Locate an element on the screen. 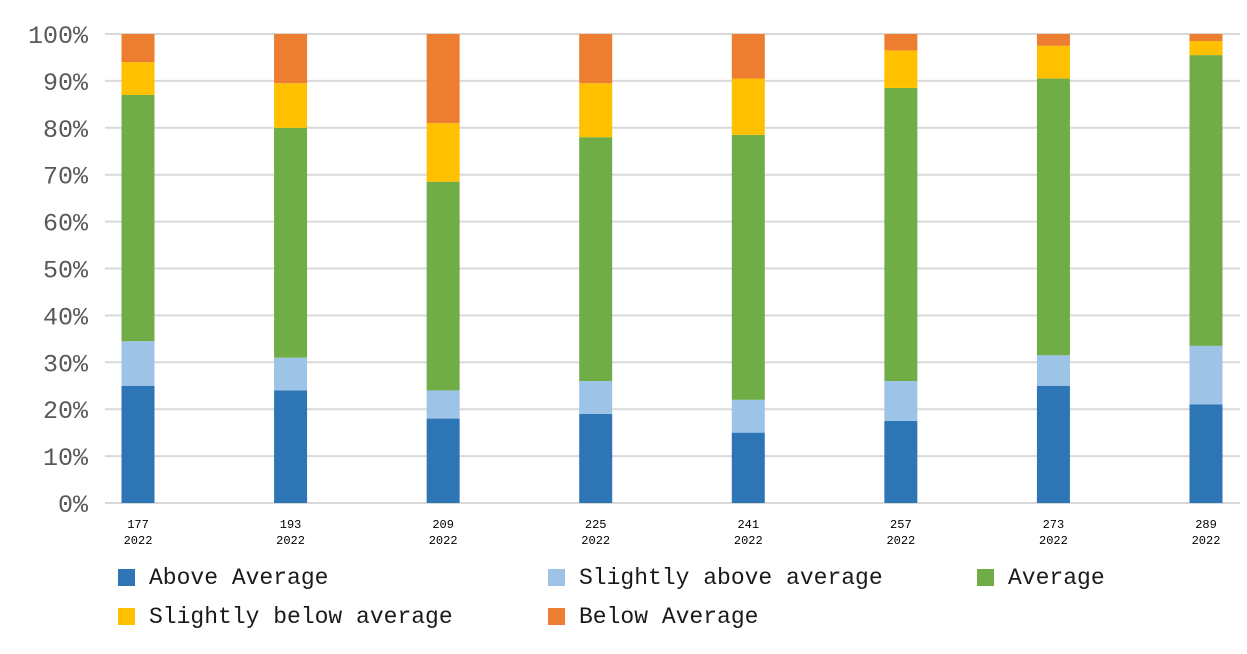 Image resolution: width=1247 pixels, height=654 pixels. y-tick-label-4: 40% is located at coordinates (66, 317).